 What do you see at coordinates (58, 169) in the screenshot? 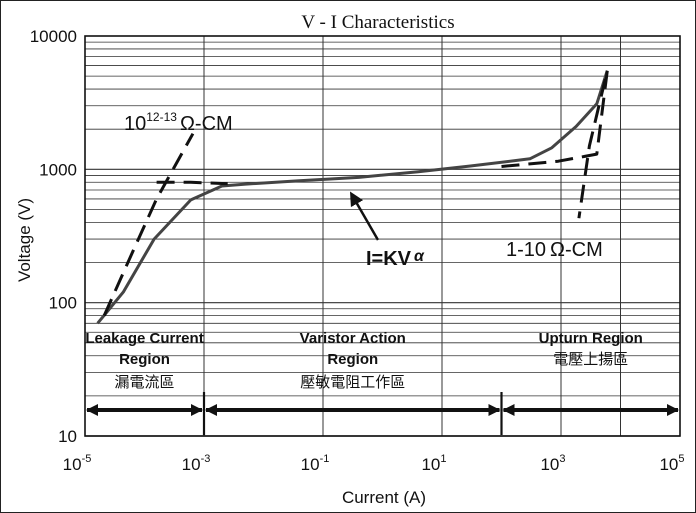
I see `y-tick-label: 1000` at bounding box center [58, 169].